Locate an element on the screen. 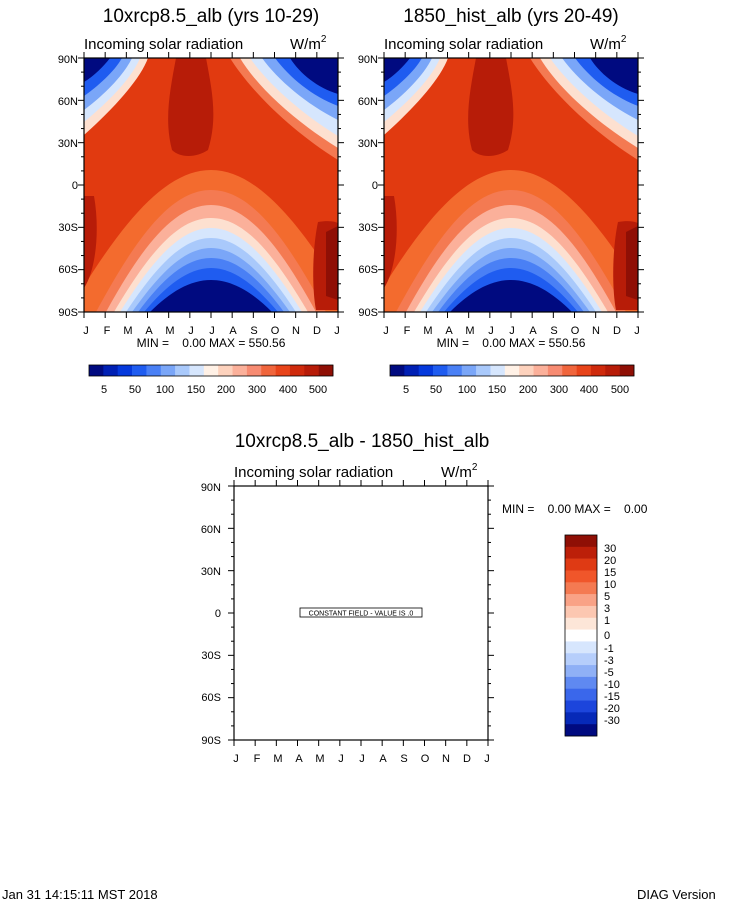 This screenshot has height=902, width=732. panel-2-x-axis: J F M A M J J A S O N D J is located at coordinates (511, 331).